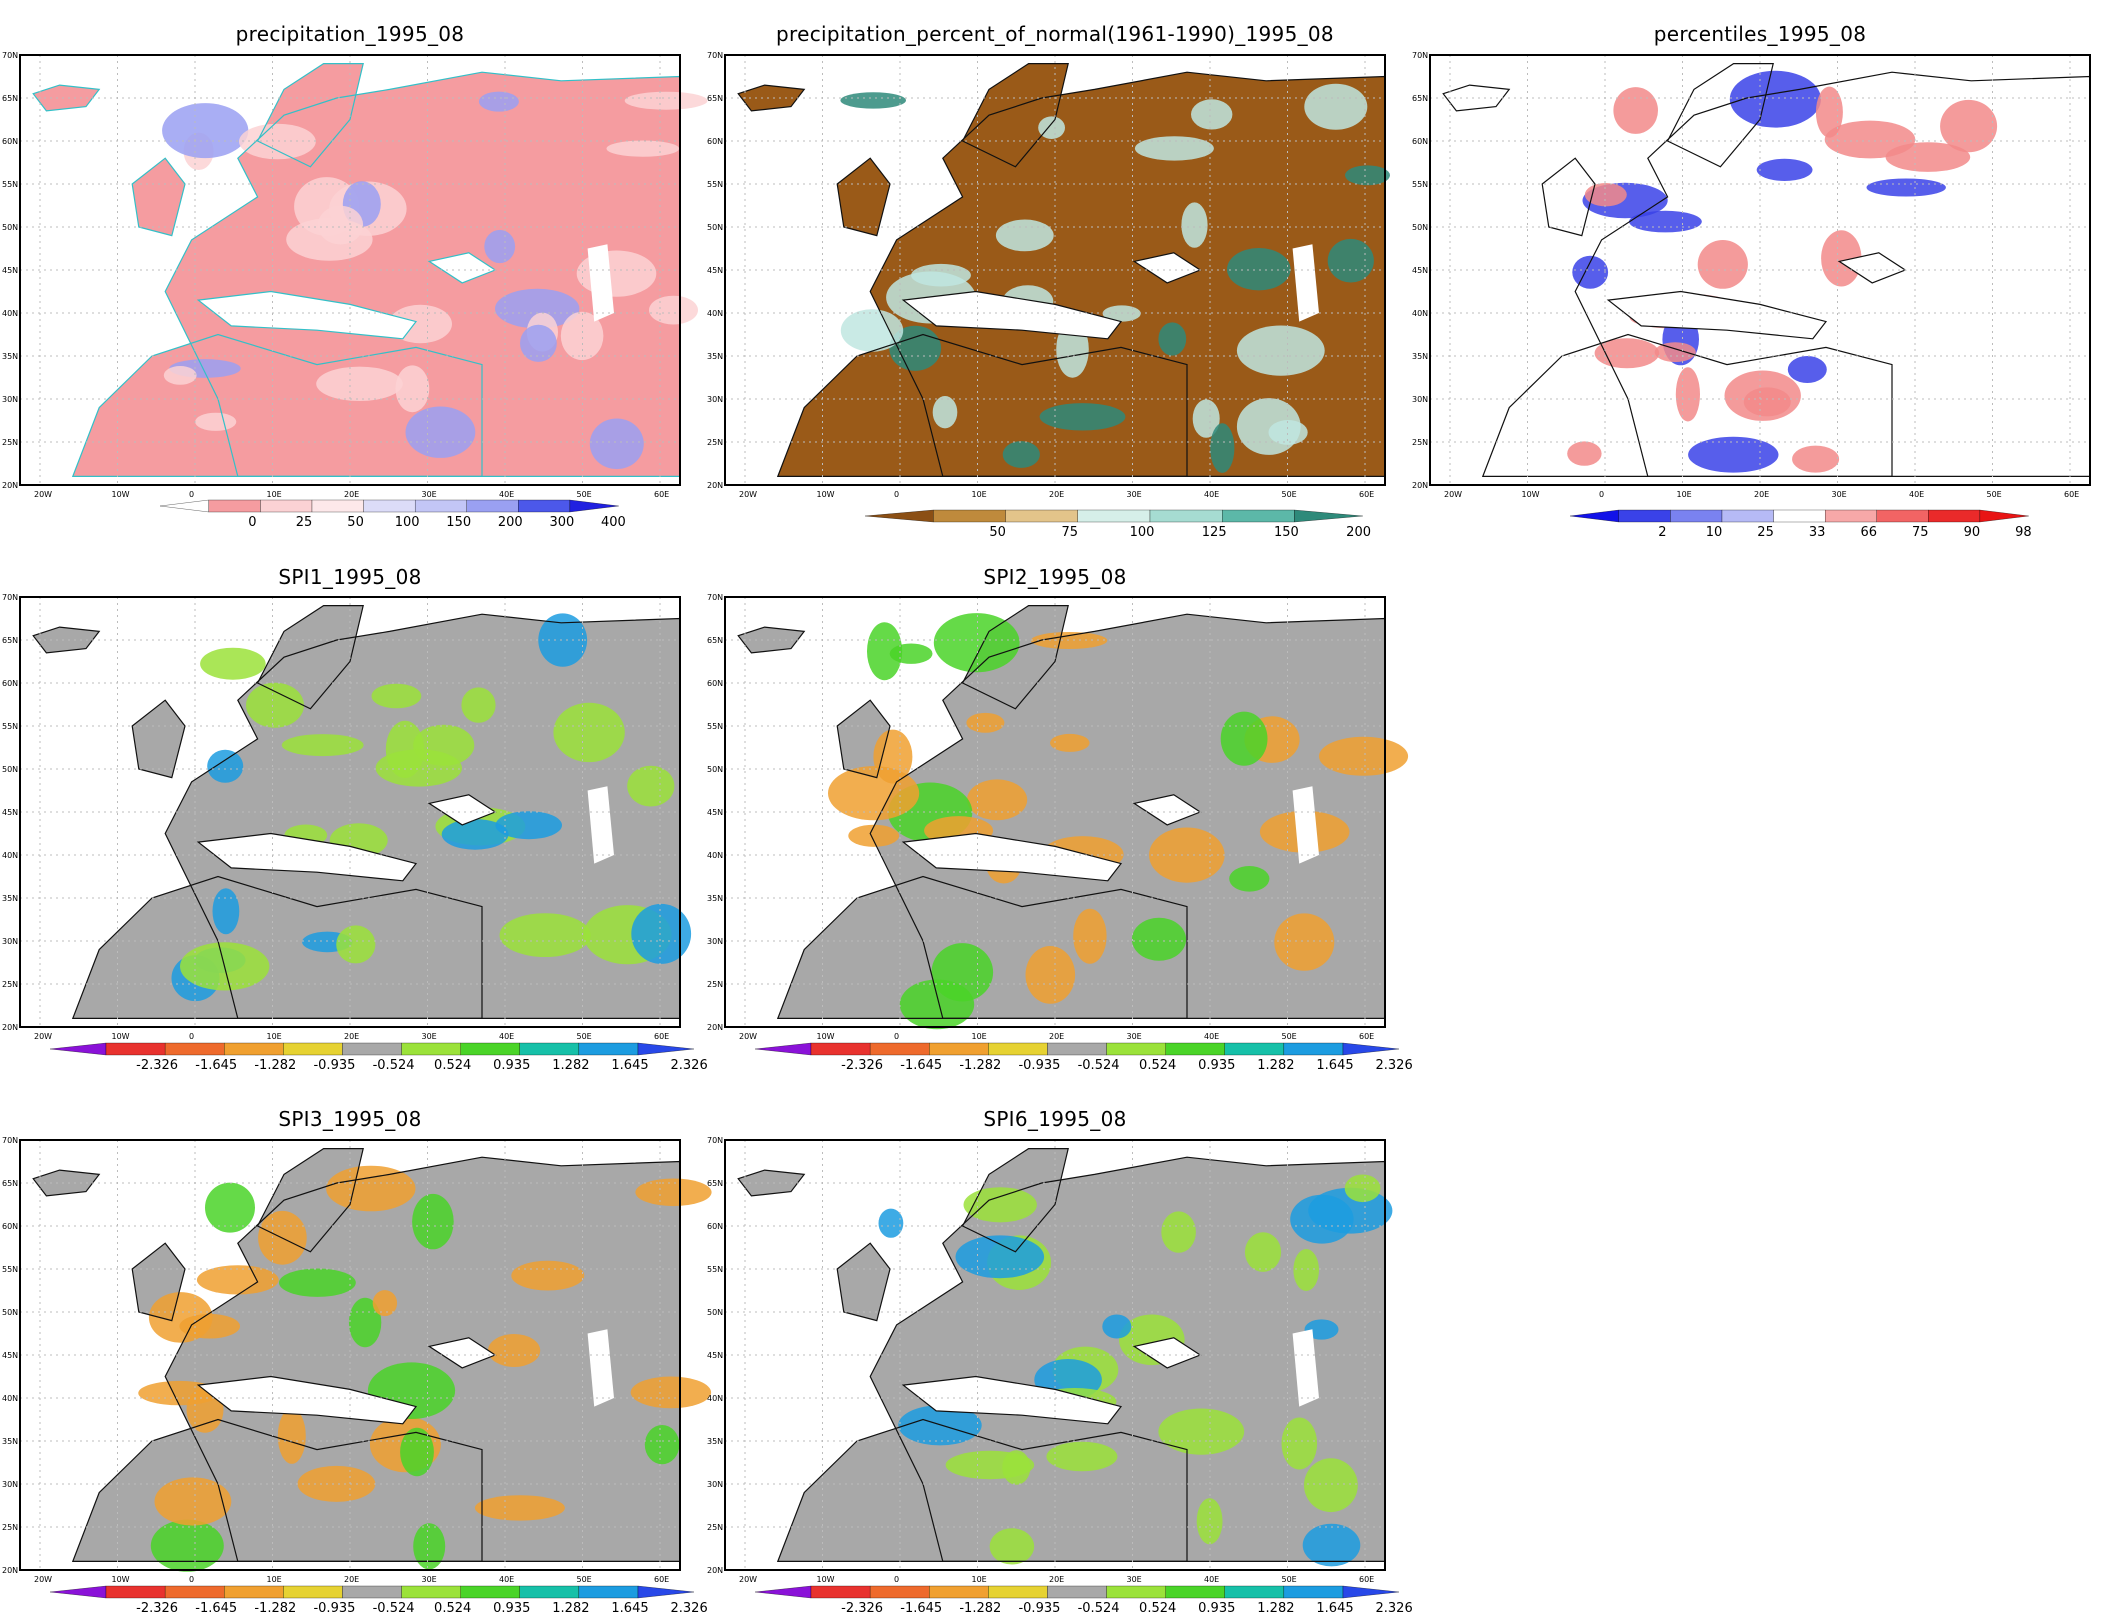 The height and width of the screenshot is (1620, 2106). Describe the element at coordinates (274, 1579) in the screenshot. I see `lon-tick-label: 10E` at that location.